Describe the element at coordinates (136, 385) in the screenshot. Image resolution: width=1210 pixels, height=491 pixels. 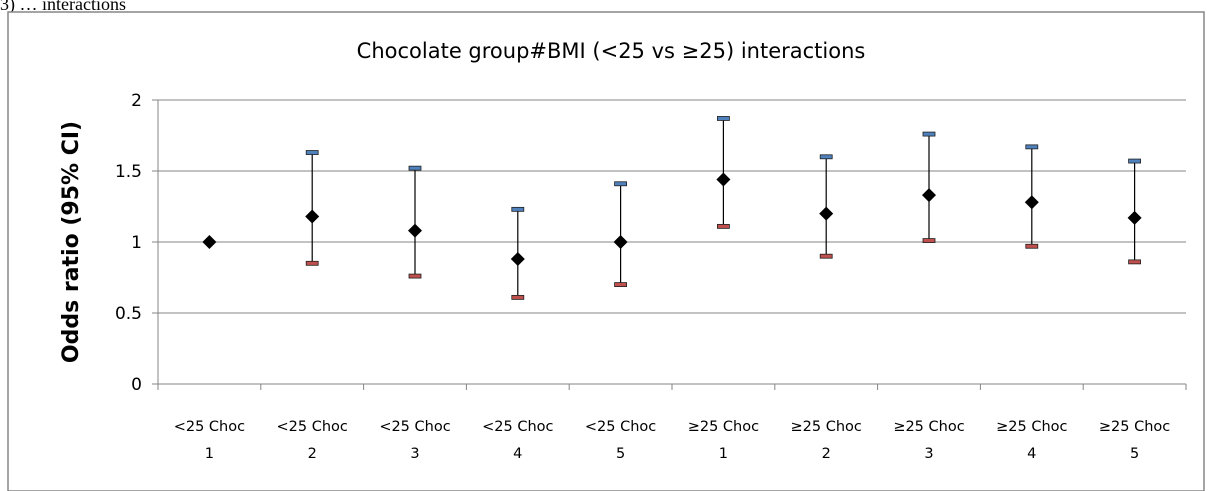
I see `y-tick-label: 0` at that location.